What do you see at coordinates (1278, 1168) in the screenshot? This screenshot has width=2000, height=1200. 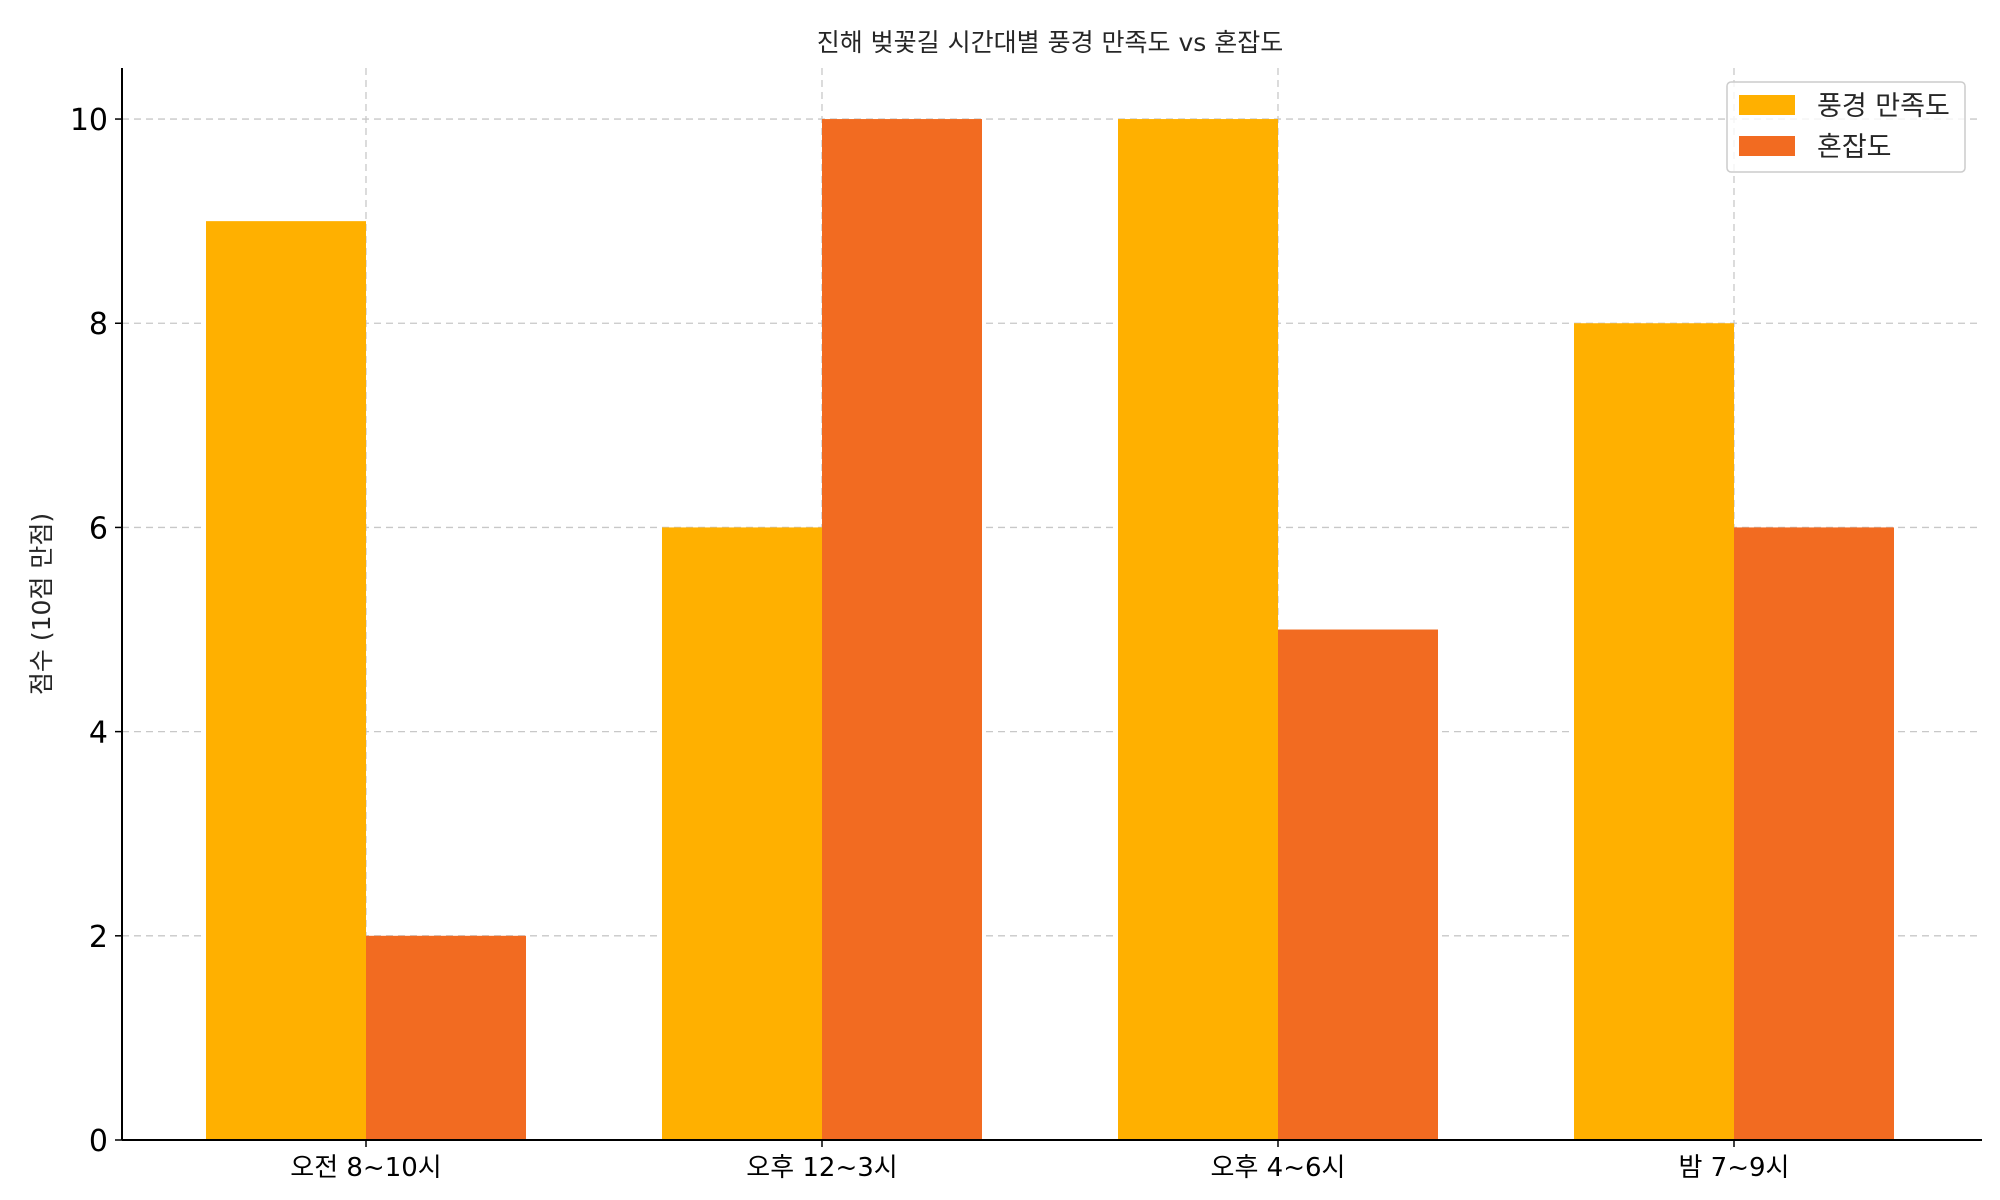 I see `x-tick-label: 오후 4~6시` at bounding box center [1278, 1168].